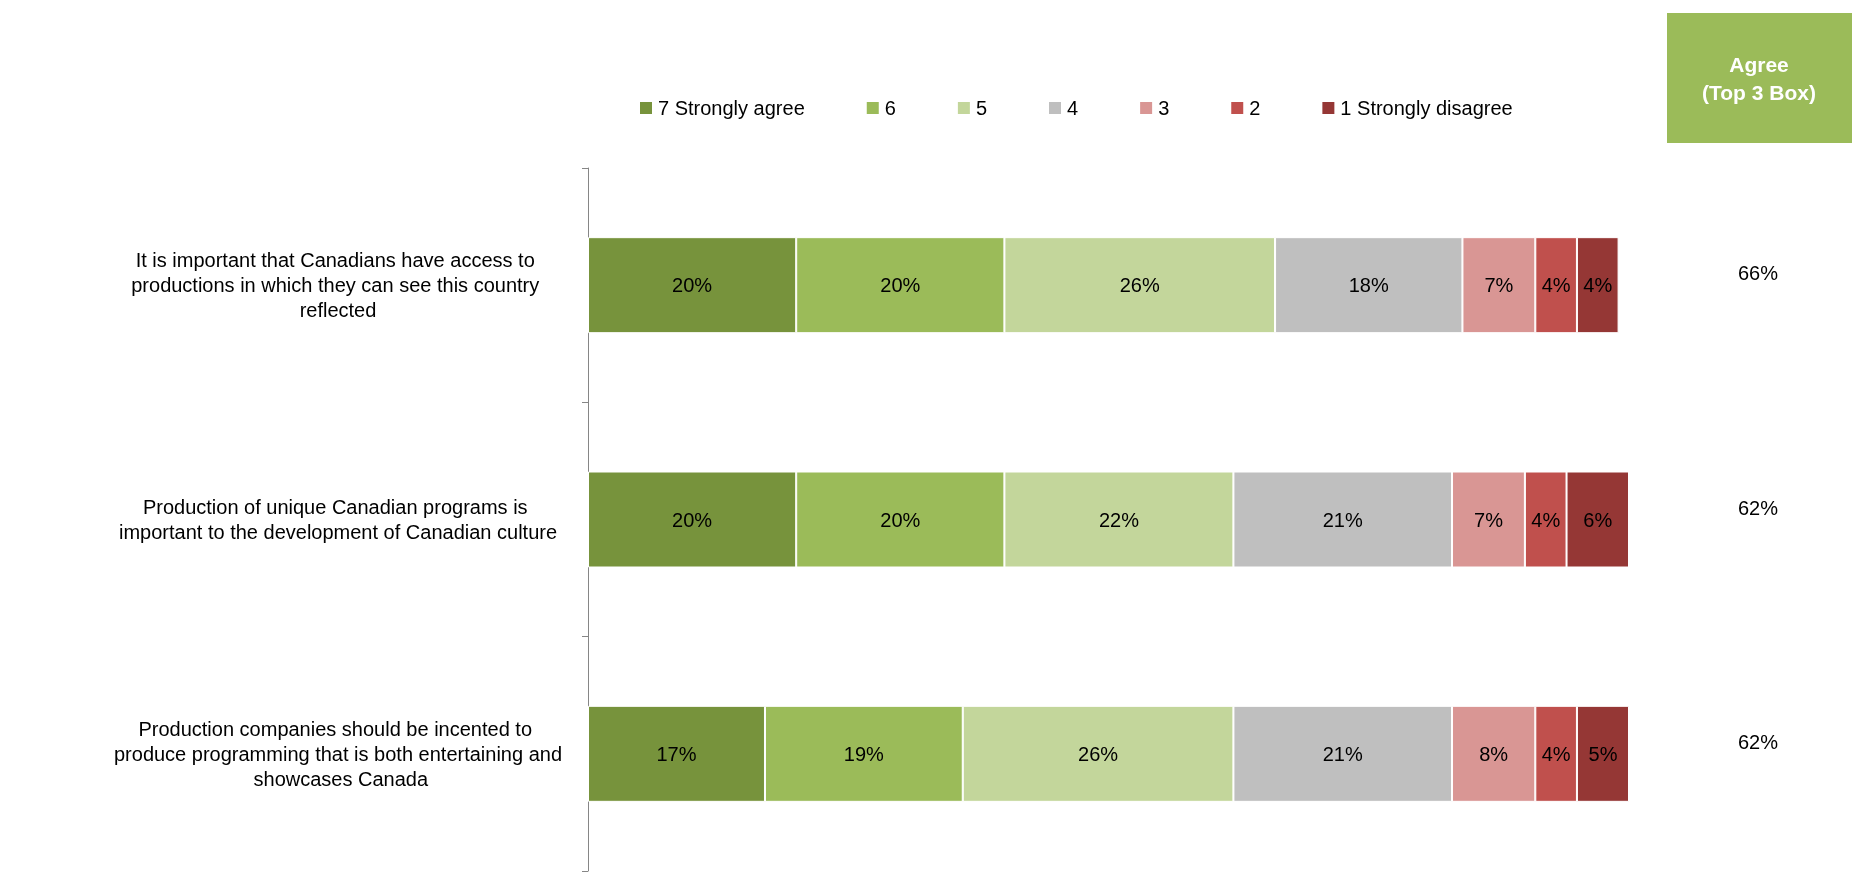 Image resolution: width=1865 pixels, height=887 pixels. What do you see at coordinates (1494, 753) in the screenshot?
I see `data-label: 8%` at bounding box center [1494, 753].